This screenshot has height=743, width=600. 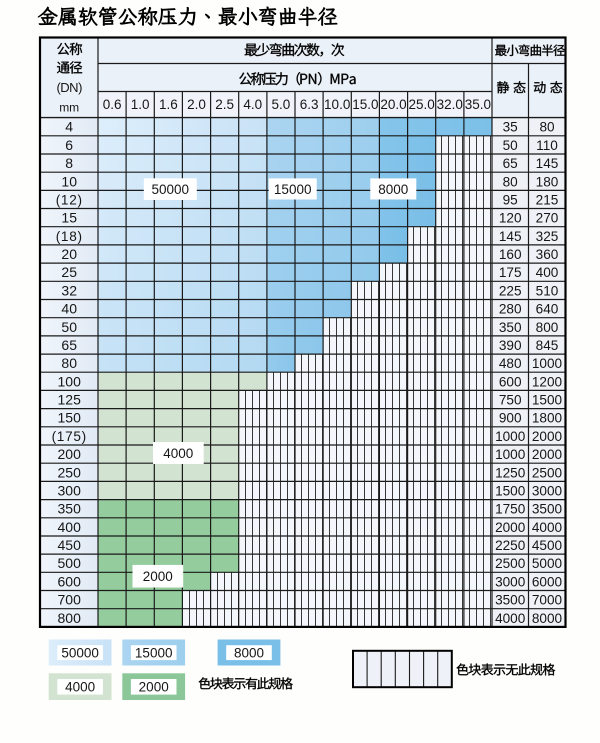 I want to click on svg-text: 25.0, so click(x=421, y=104).